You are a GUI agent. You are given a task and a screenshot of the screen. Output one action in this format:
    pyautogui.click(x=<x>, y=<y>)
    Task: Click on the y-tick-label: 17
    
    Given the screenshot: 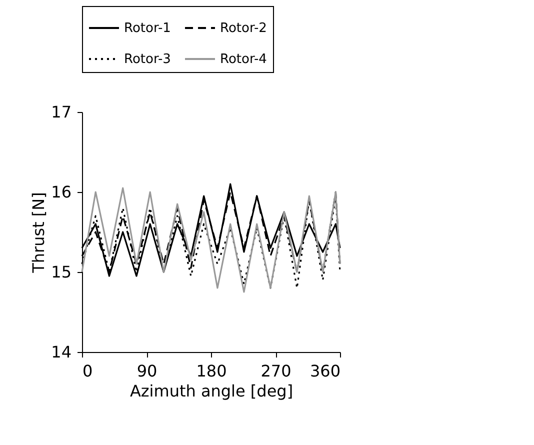 What is the action you would take?
    pyautogui.click(x=61, y=112)
    